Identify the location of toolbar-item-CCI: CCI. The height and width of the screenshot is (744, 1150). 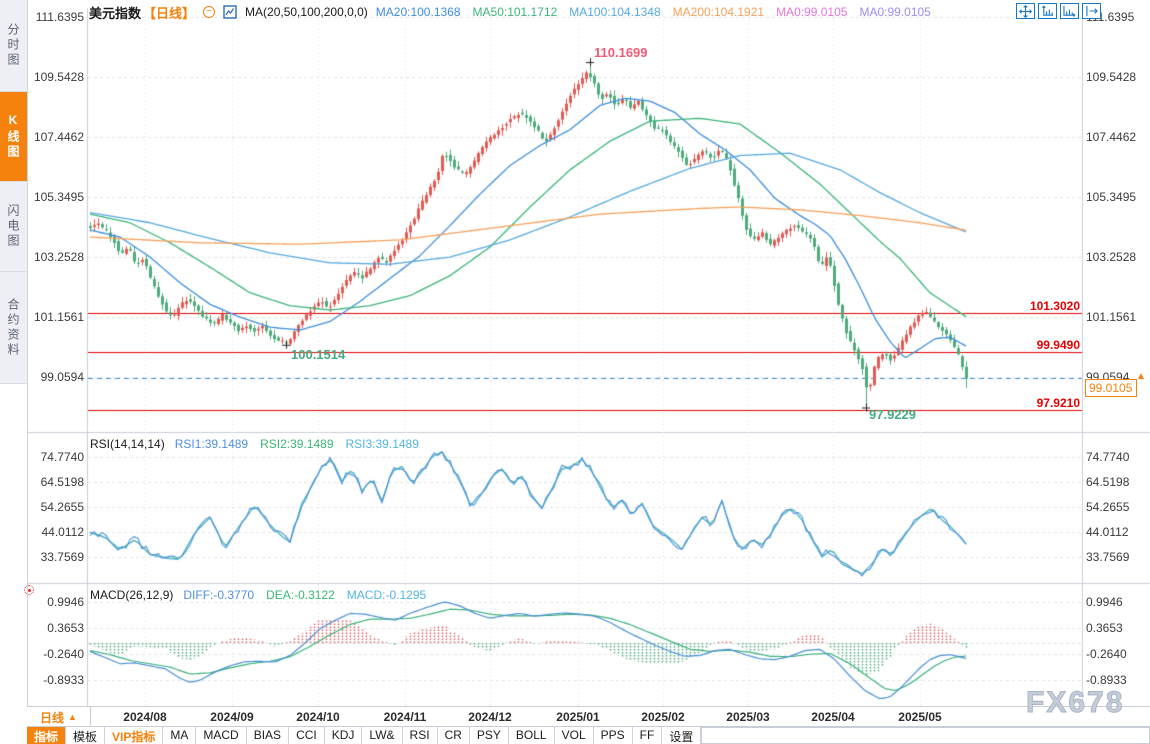
(307, 735).